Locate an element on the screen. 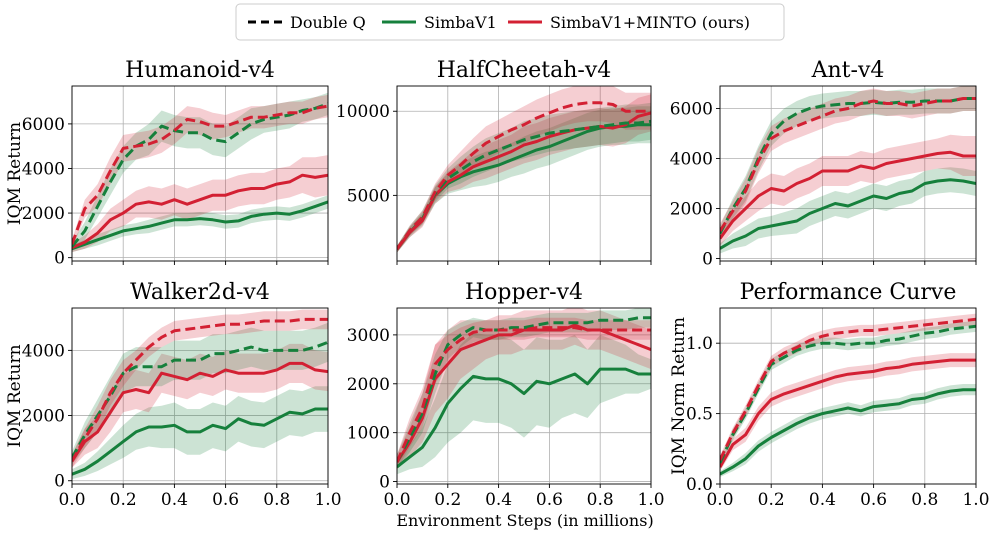 This screenshot has height=536, width=996. panel-hopper-v4: 0 1000 2000 3000 0.0 0.2 0.4 0.6 0.8 1.0 Hopper-v4 is located at coordinates (506, 395).